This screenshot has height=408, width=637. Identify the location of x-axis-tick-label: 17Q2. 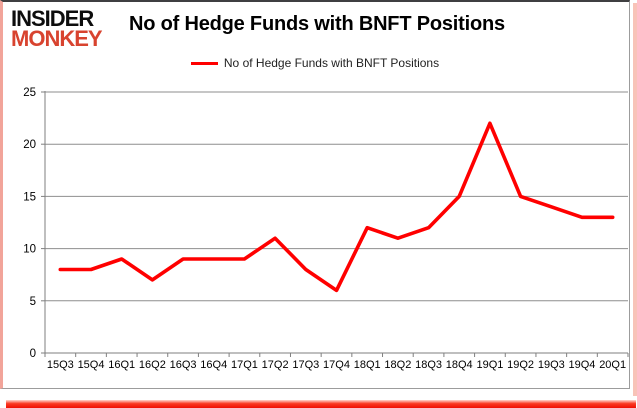
(275, 365).